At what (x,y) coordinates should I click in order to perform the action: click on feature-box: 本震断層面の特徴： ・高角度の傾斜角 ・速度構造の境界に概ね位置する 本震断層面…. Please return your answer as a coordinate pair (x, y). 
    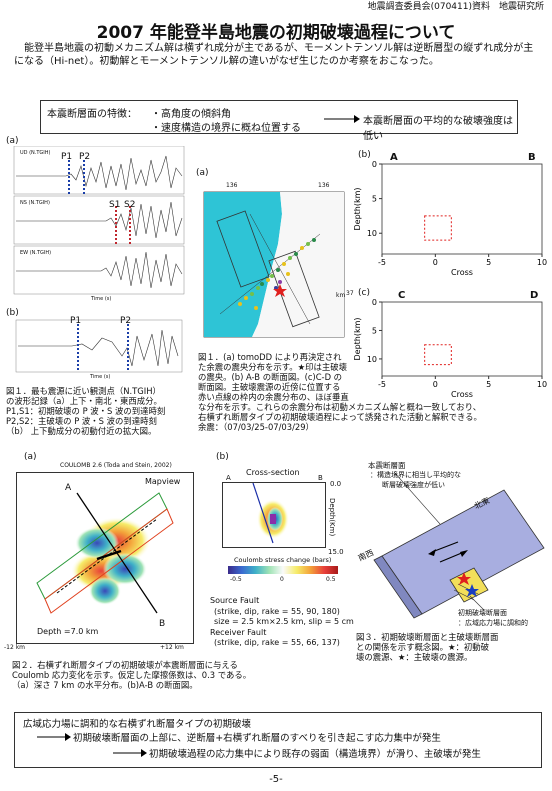
    Looking at the image, I should click on (279, 121).